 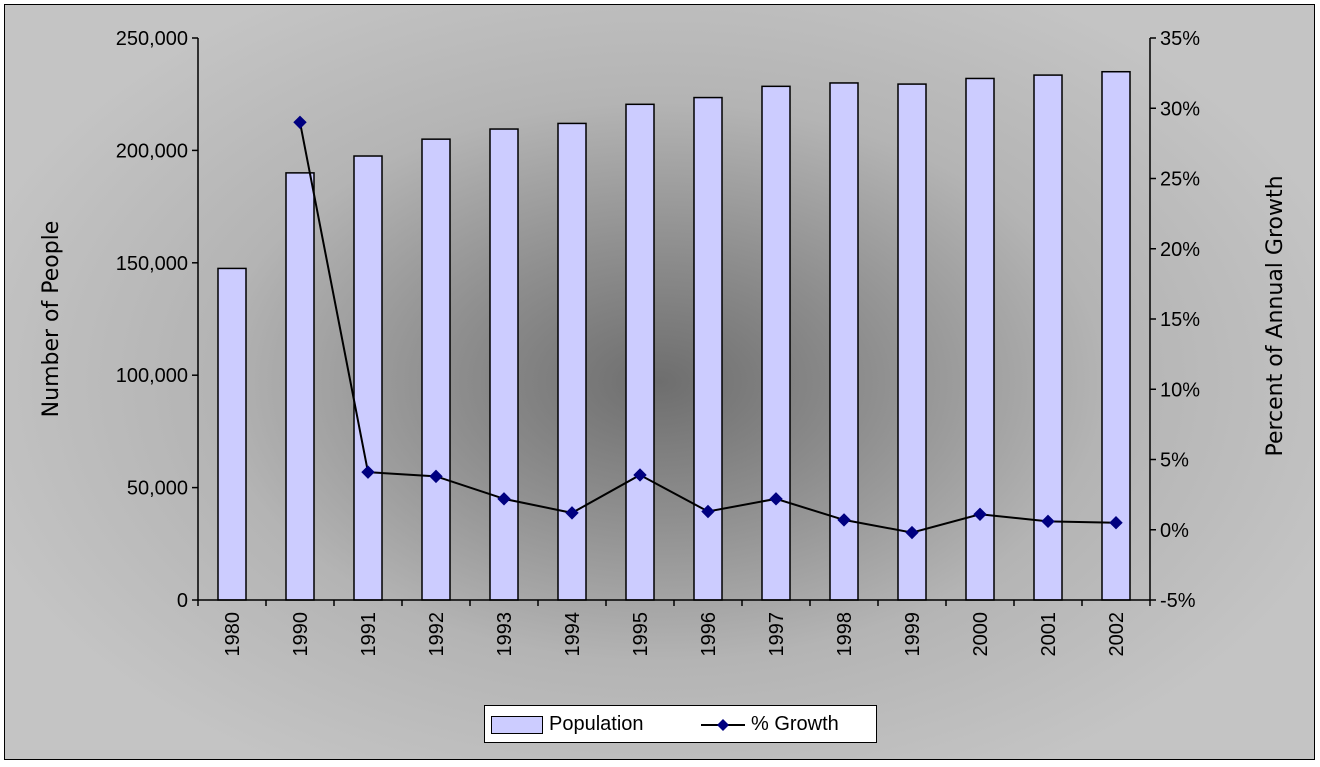 I want to click on bar-1992, so click(x=436, y=369).